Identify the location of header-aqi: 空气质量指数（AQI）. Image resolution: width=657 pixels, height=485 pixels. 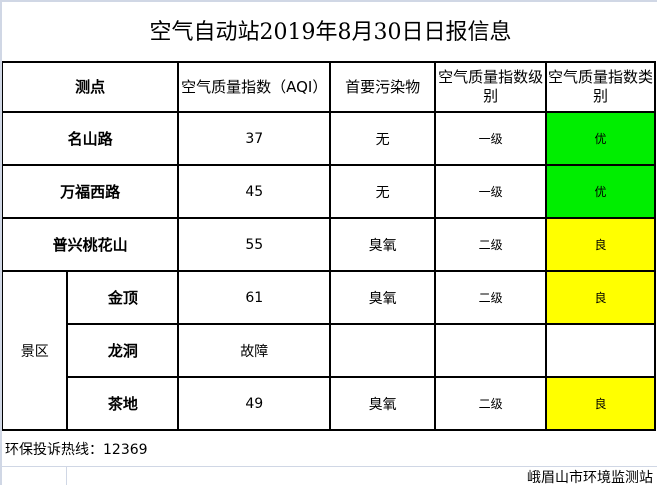
(254, 87).